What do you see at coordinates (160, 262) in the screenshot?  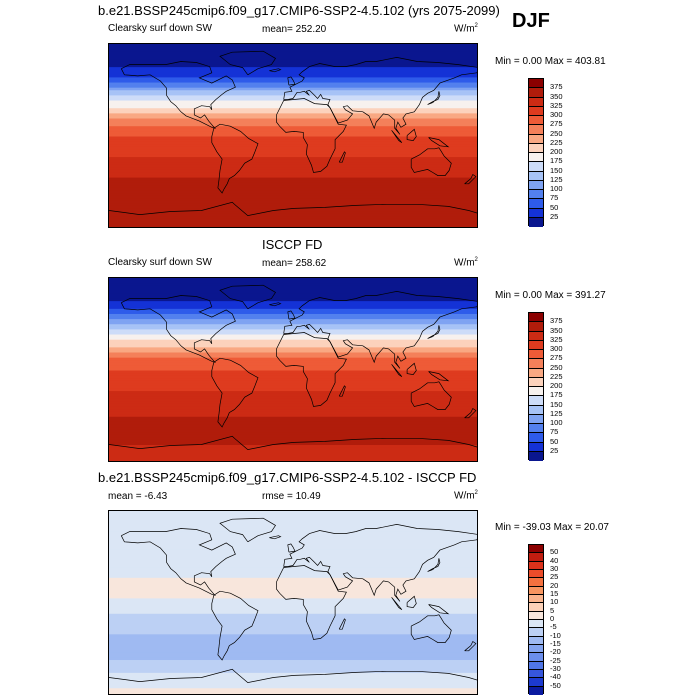 I see `panel2-left-label: Clearsky surf down SW` at bounding box center [160, 262].